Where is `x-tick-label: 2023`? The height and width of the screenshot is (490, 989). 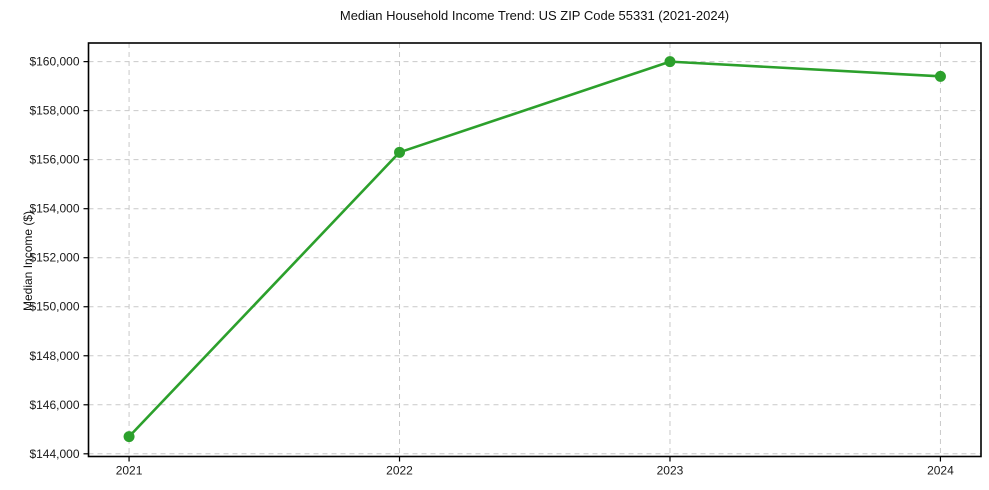 x-tick-label: 2023 is located at coordinates (670, 471).